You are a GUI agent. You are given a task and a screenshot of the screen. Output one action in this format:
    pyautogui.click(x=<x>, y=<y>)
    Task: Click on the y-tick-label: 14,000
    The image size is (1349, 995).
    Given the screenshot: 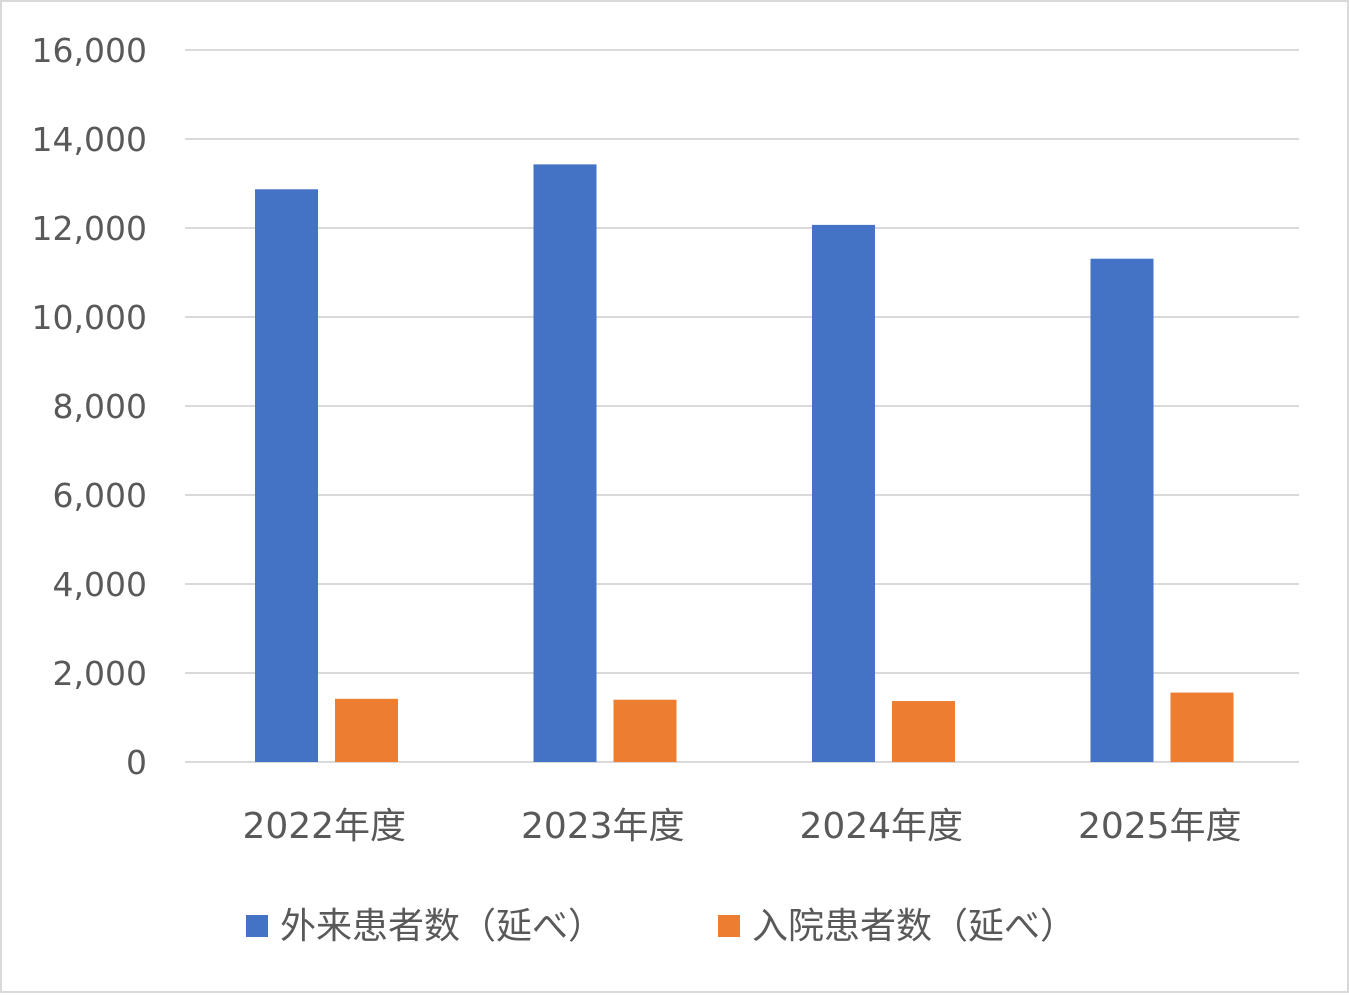 What is the action you would take?
    pyautogui.click(x=89, y=139)
    